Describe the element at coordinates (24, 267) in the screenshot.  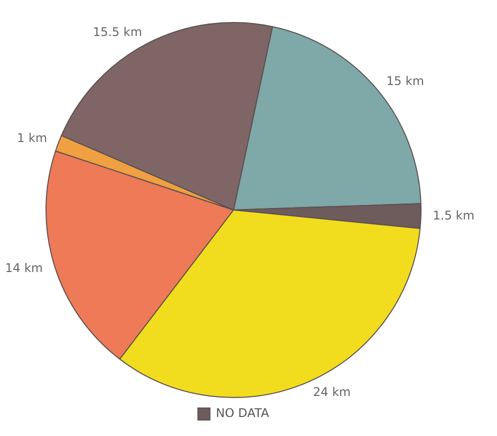
I see `data-label: 14 km` at that location.